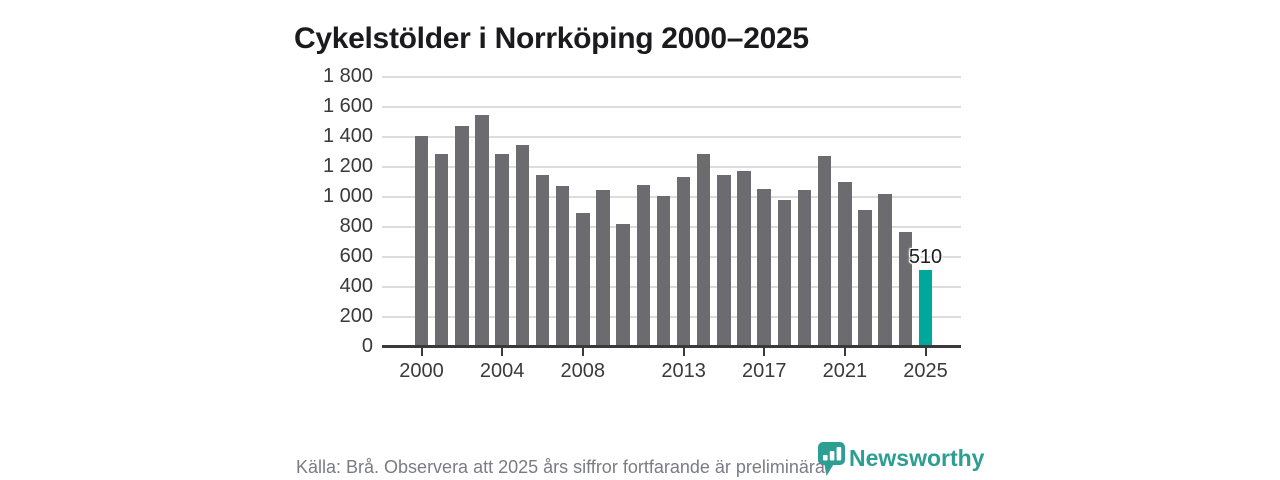  Describe the element at coordinates (905, 289) in the screenshot. I see `bar-2024` at that location.